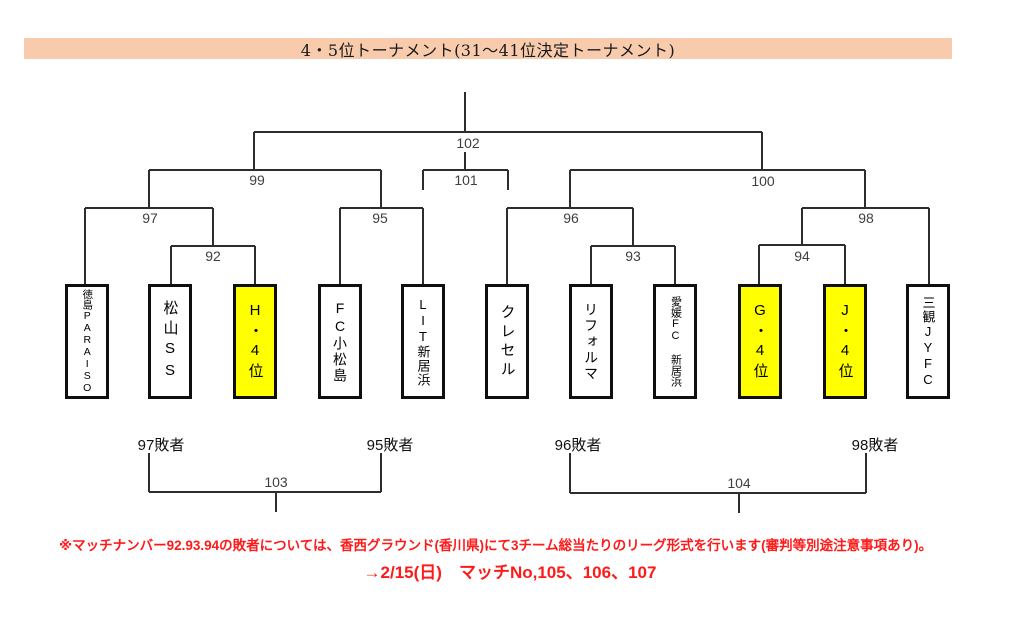  What do you see at coordinates (510, 572) in the screenshot?
I see `note-date: →2/15(日) マッチNo,105、106、107` at bounding box center [510, 572].